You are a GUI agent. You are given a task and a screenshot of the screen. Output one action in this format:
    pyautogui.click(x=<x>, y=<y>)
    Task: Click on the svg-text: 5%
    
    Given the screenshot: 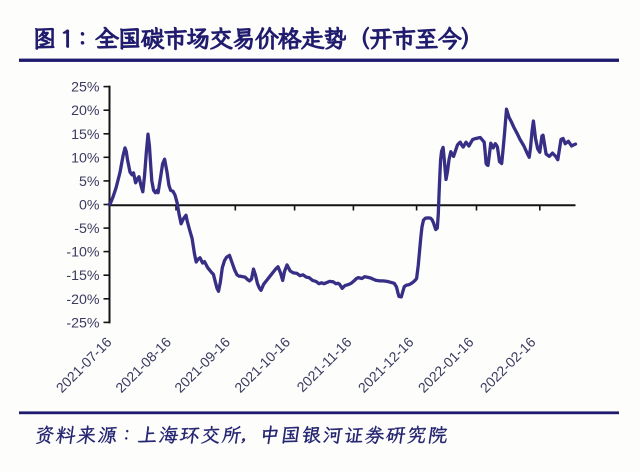 What is the action you would take?
    pyautogui.click(x=89, y=182)
    